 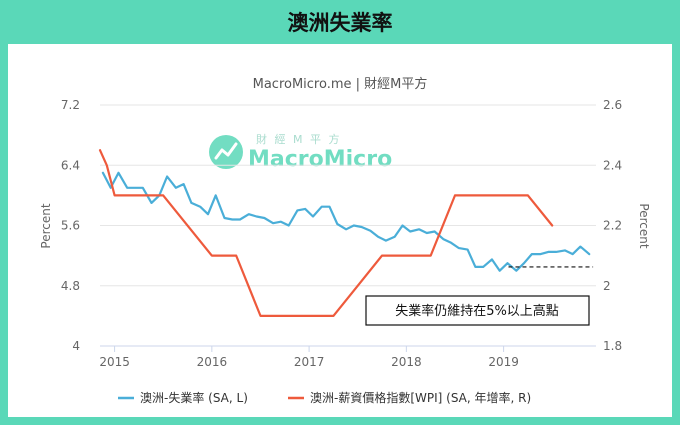 I want to click on annotation: 失業率仍維持在5%以上高點, so click(x=477, y=310).